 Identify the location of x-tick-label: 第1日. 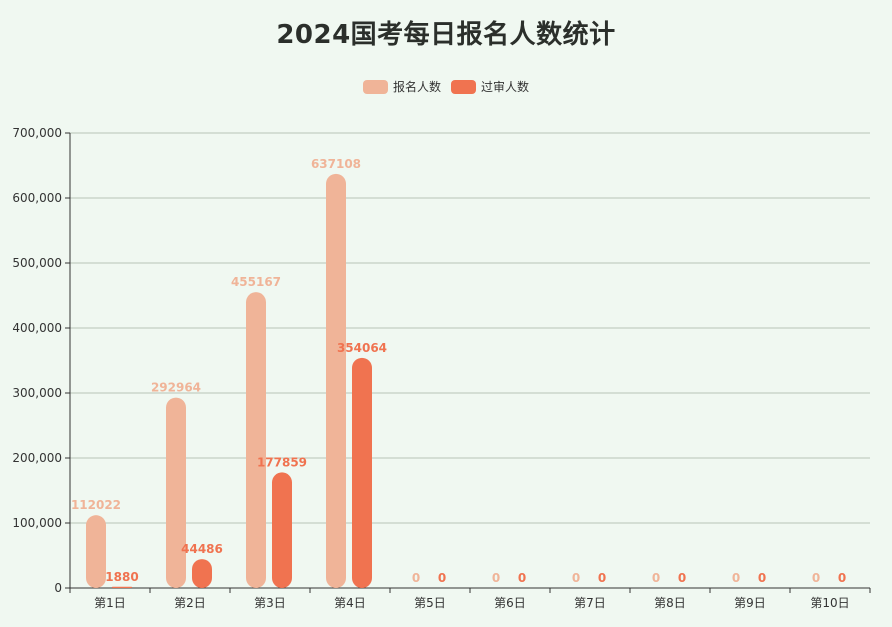
(110, 603).